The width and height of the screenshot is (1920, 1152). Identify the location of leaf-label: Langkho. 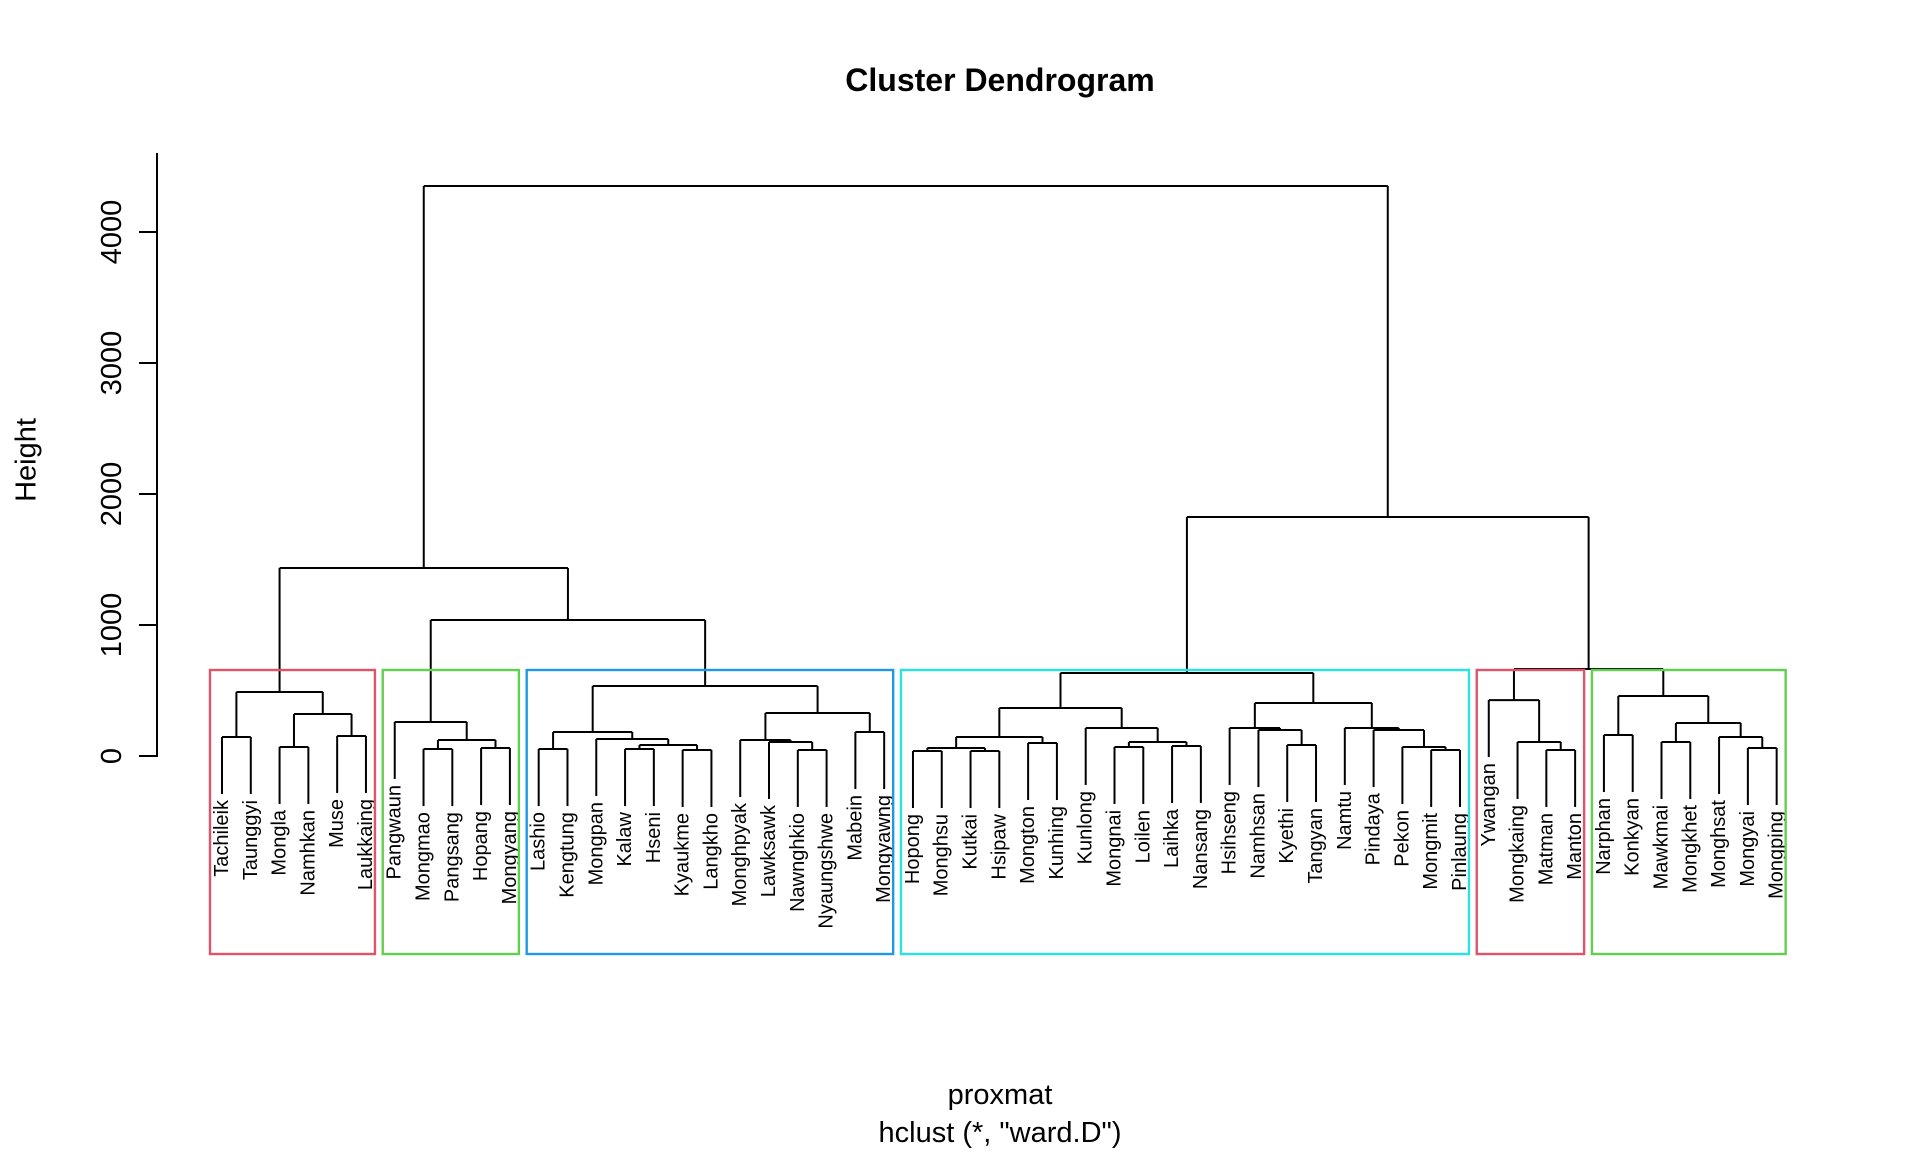
(711, 851).